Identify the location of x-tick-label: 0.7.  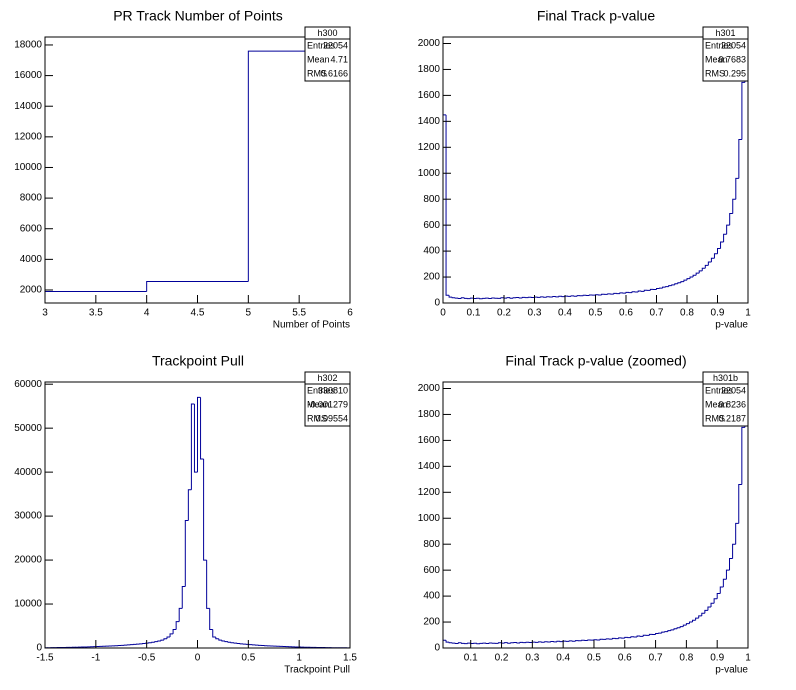
(656, 658).